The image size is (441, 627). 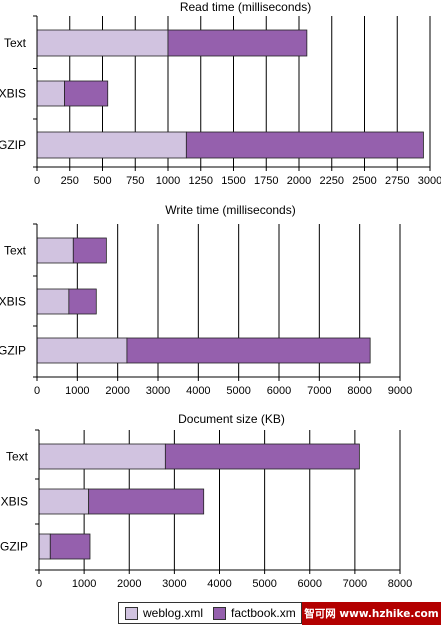 What do you see at coordinates (220, 613) in the screenshot?
I see `legend-swatch-factbook` at bounding box center [220, 613].